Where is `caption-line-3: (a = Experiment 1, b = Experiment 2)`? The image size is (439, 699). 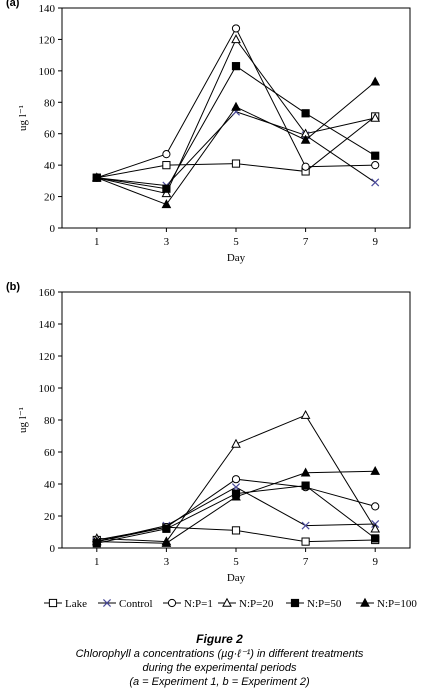 caption-line-3: (a = Experiment 1, b = Experiment 2) is located at coordinates (219, 682).